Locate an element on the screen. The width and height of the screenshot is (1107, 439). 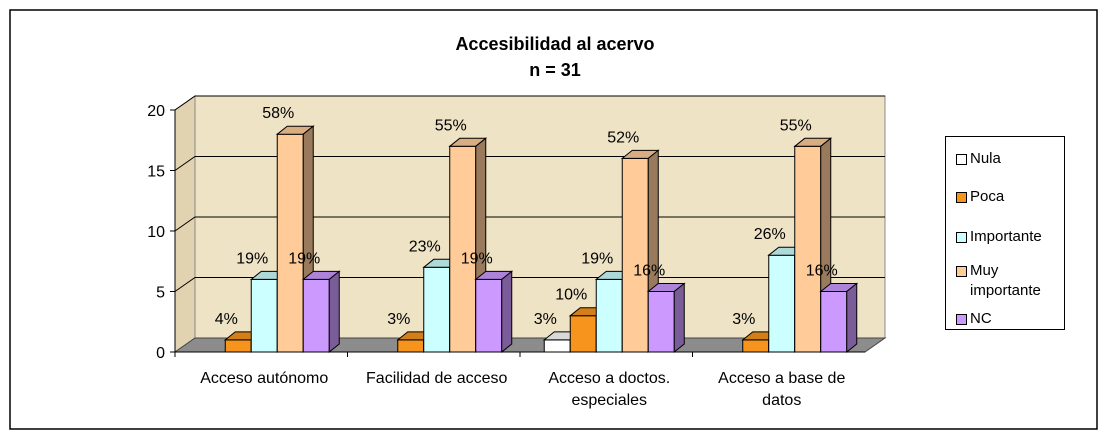
data-label: 4% is located at coordinates (226, 319).